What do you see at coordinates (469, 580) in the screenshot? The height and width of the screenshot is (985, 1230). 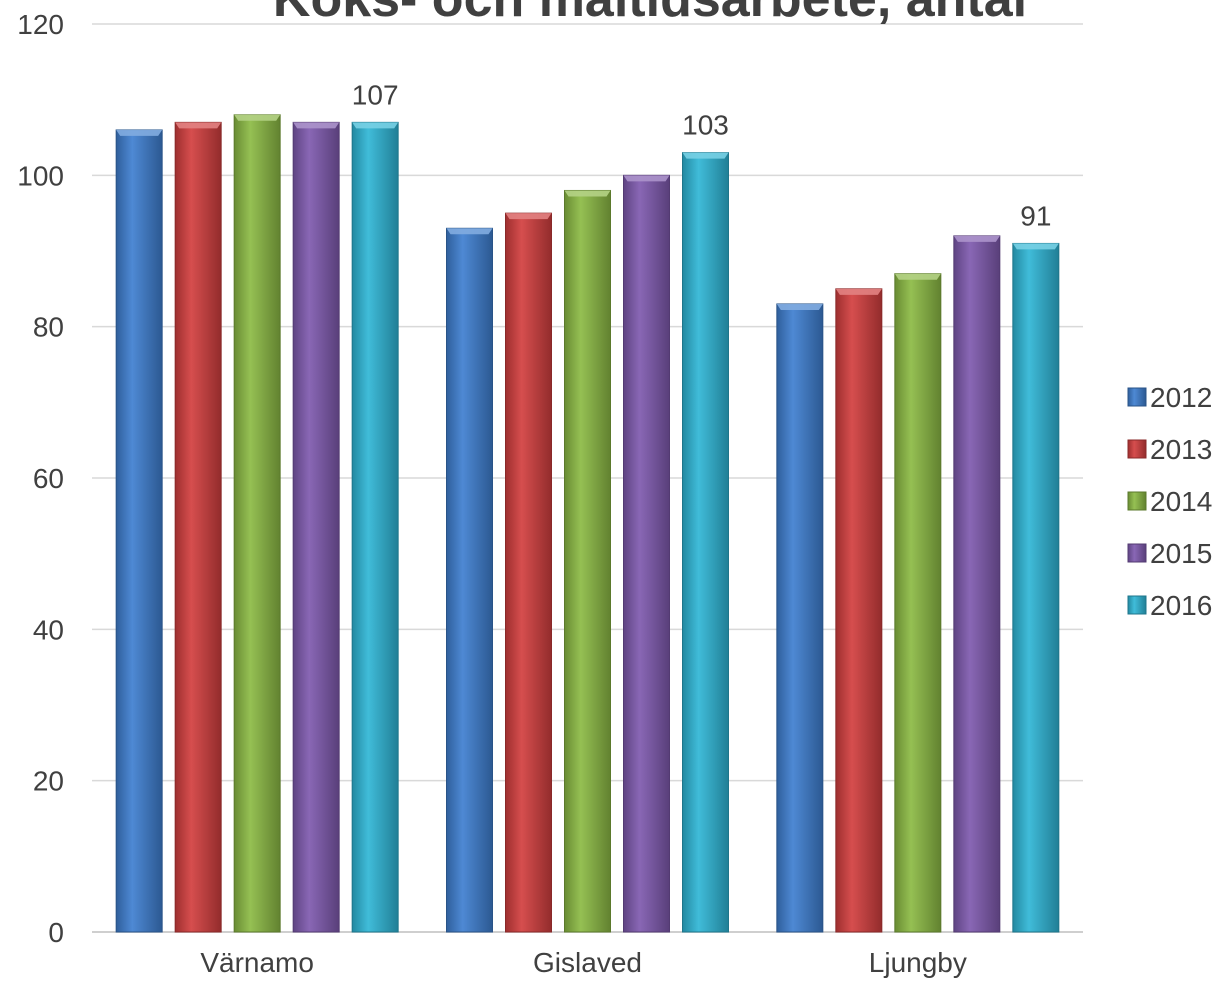 I see `bar-2012-gislaved` at bounding box center [469, 580].